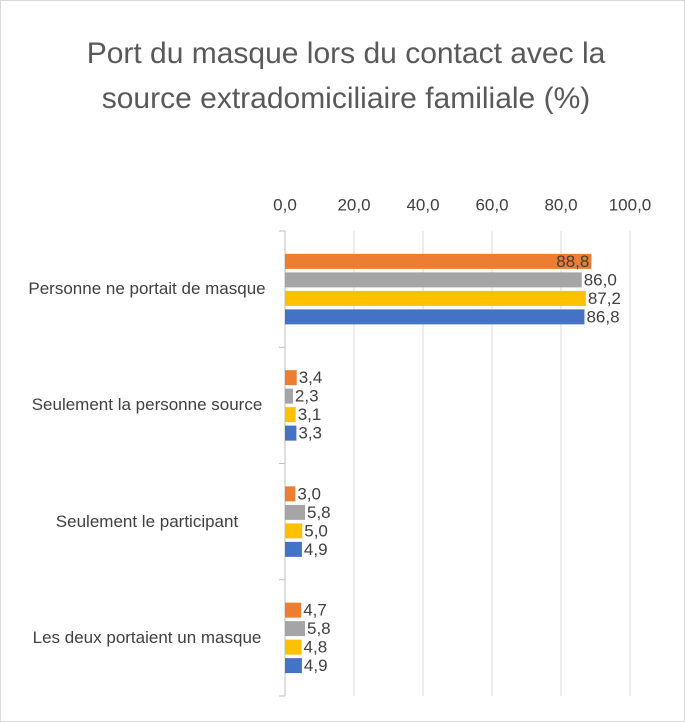  I want to click on value-label: 86,8, so click(602, 316).